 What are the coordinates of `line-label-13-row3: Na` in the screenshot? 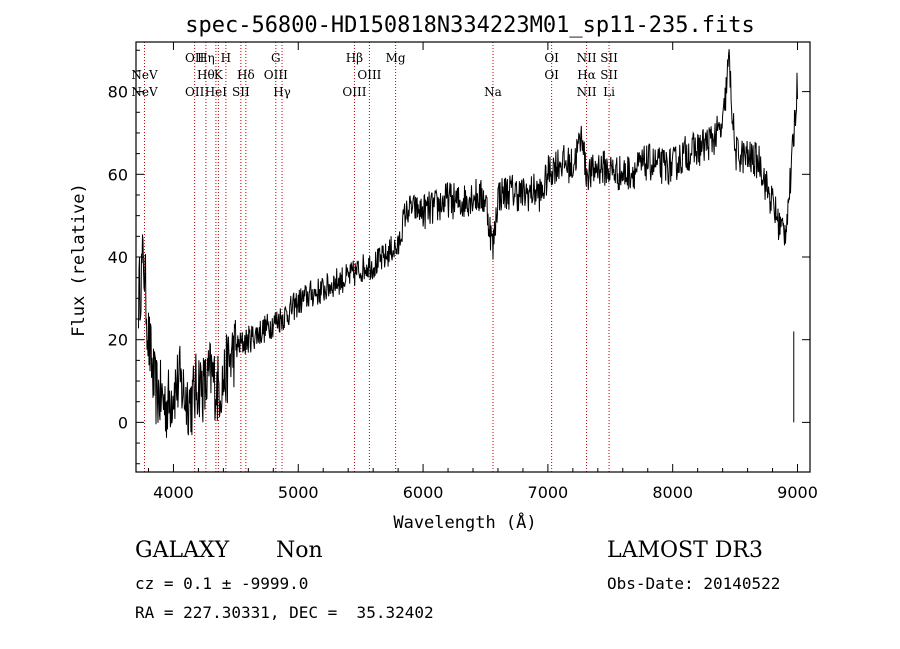 It's located at (493, 92).